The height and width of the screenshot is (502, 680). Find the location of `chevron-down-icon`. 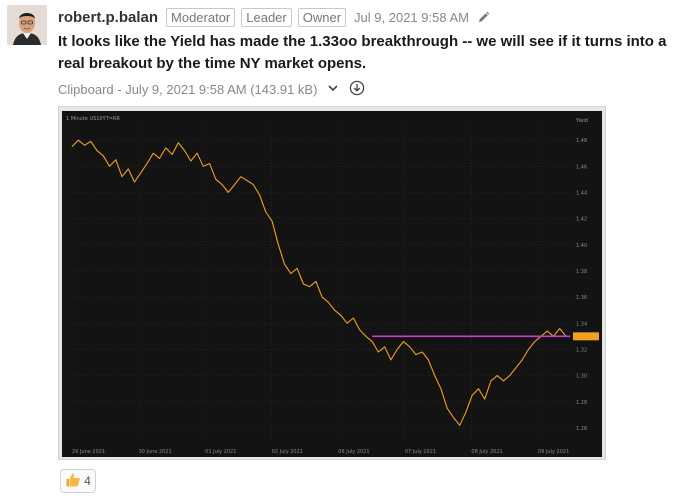

chevron-down-icon is located at coordinates (333, 89).